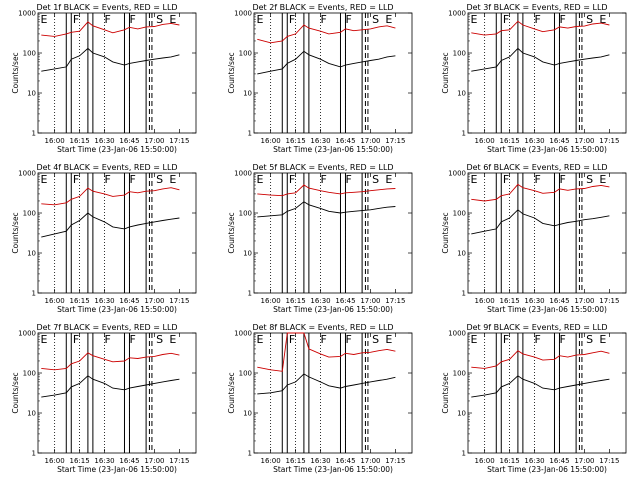 This screenshot has height=484, width=640. What do you see at coordinates (536, 7) in the screenshot?
I see `panel-title: Det 3f BLACK = Events, RED = LLD` at bounding box center [536, 7].